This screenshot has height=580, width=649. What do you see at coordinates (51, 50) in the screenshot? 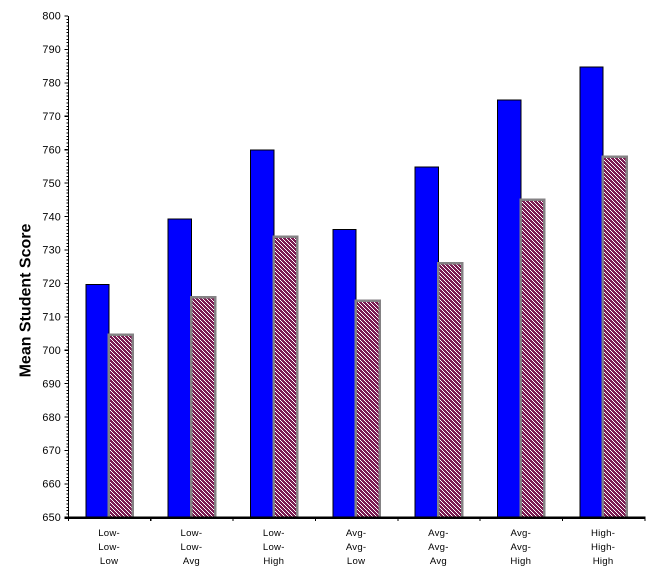
I see `svg-text: 790` at bounding box center [51, 50].